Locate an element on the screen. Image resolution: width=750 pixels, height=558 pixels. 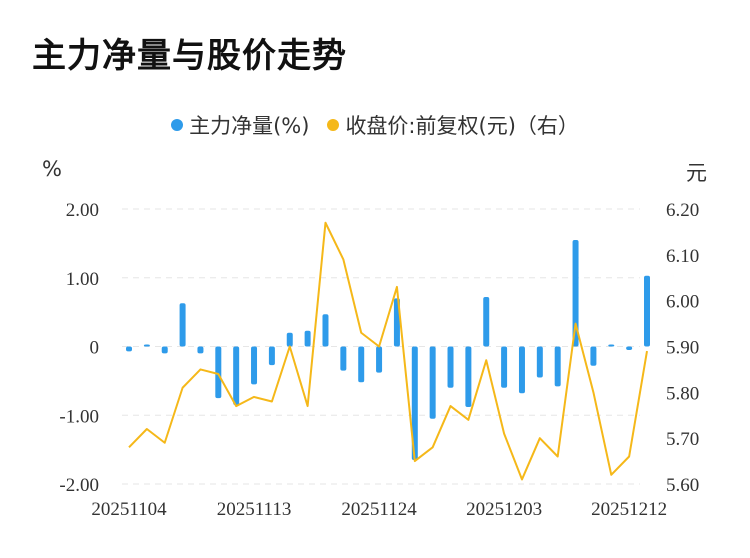
y-right-tick-label: 5.70 is located at coordinates (682, 439).